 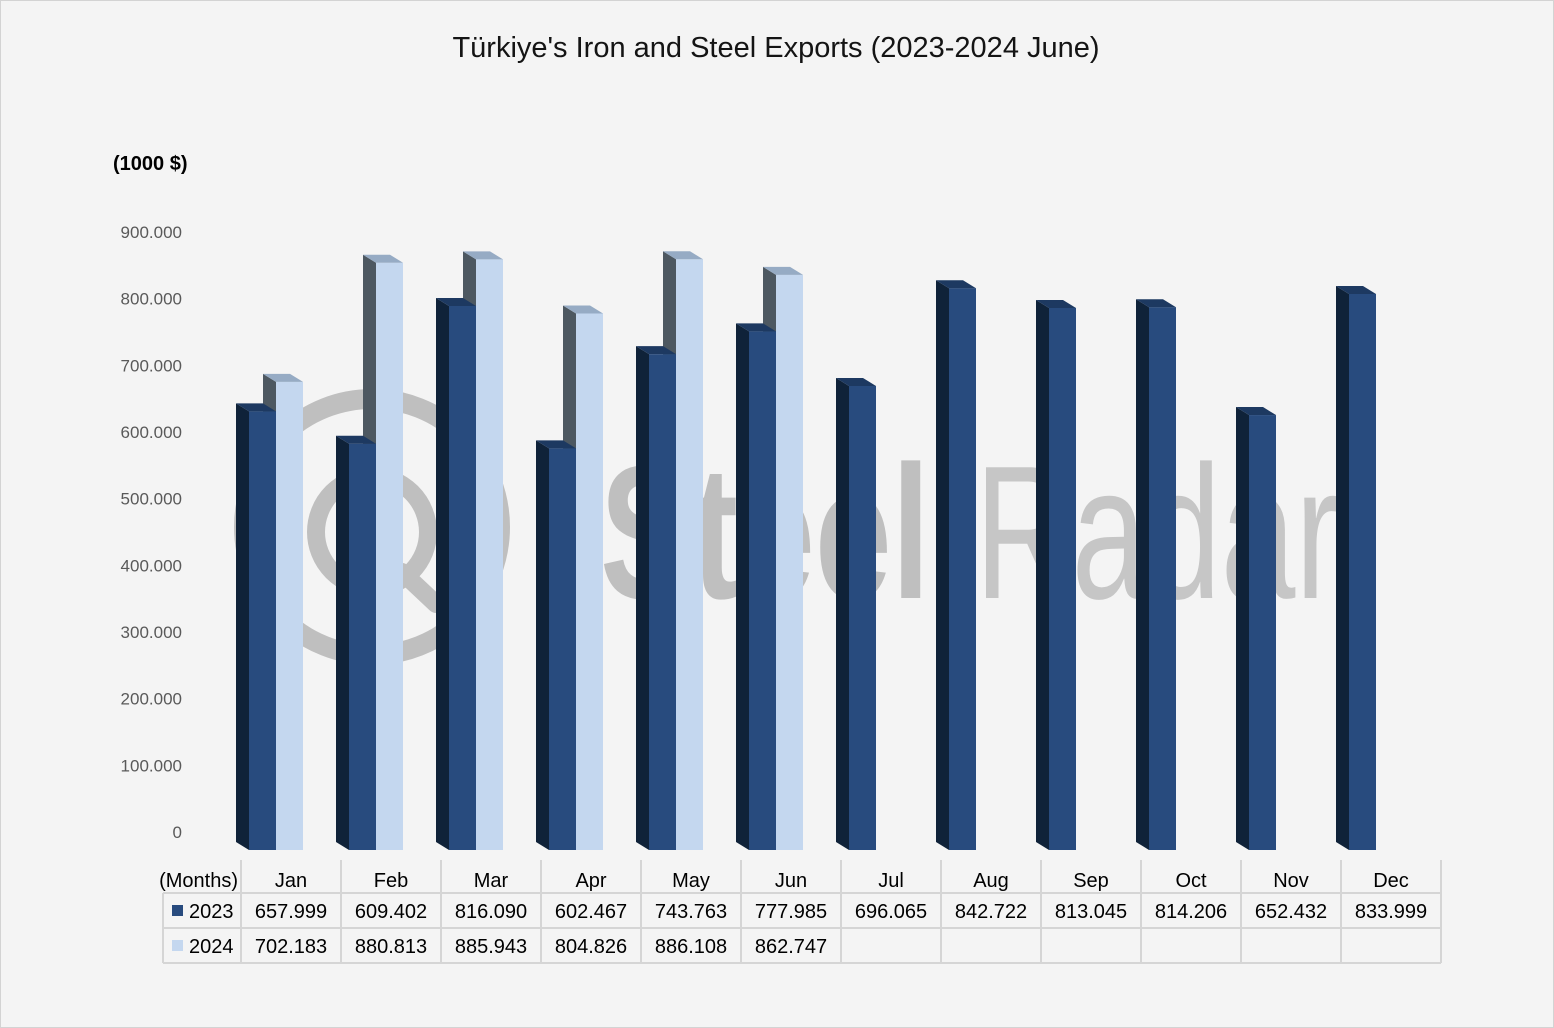 I want to click on table-legend: 2023 2024, so click(x=203, y=929).